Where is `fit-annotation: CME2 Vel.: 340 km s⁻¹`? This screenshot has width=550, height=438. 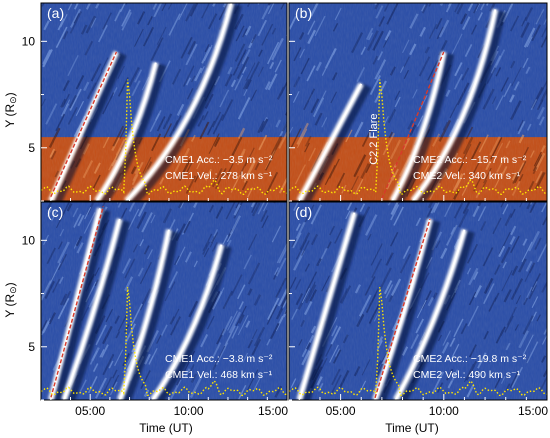 fit-annotation: CME2 Vel.: 340 km s⁻¹ is located at coordinates (467, 176).